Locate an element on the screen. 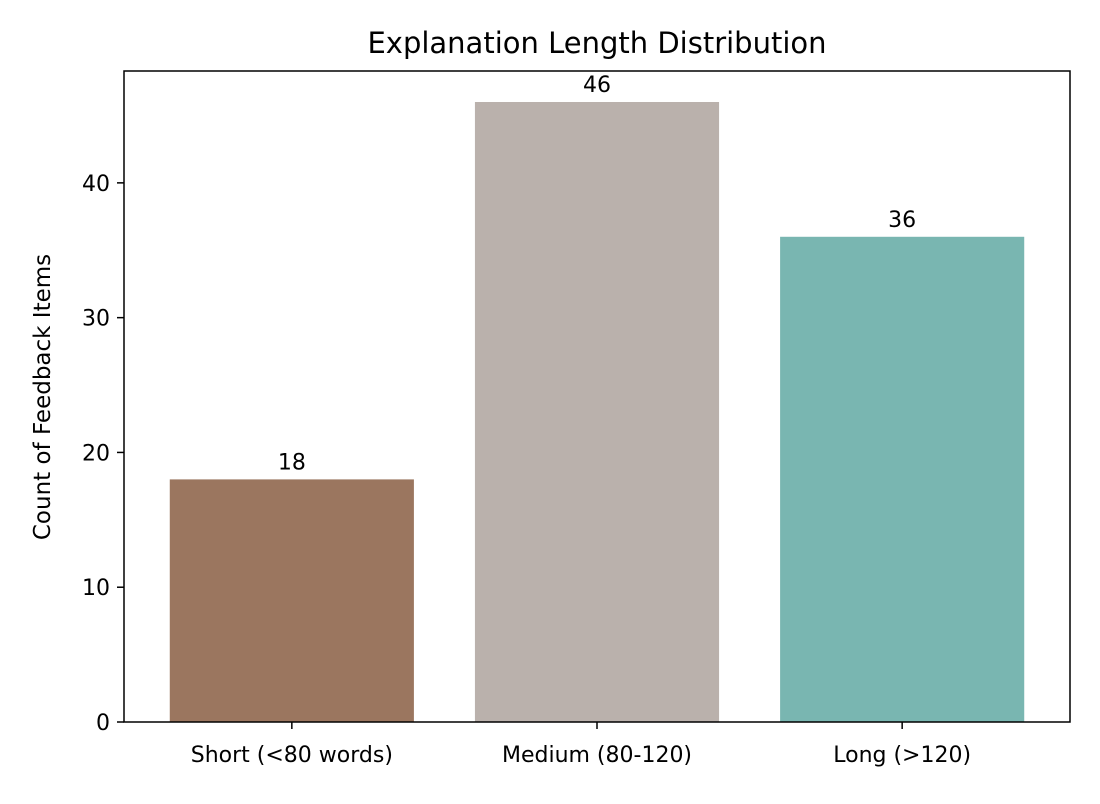 The height and width of the screenshot is (804, 1100). bar-value-label: 36 is located at coordinates (902, 220).